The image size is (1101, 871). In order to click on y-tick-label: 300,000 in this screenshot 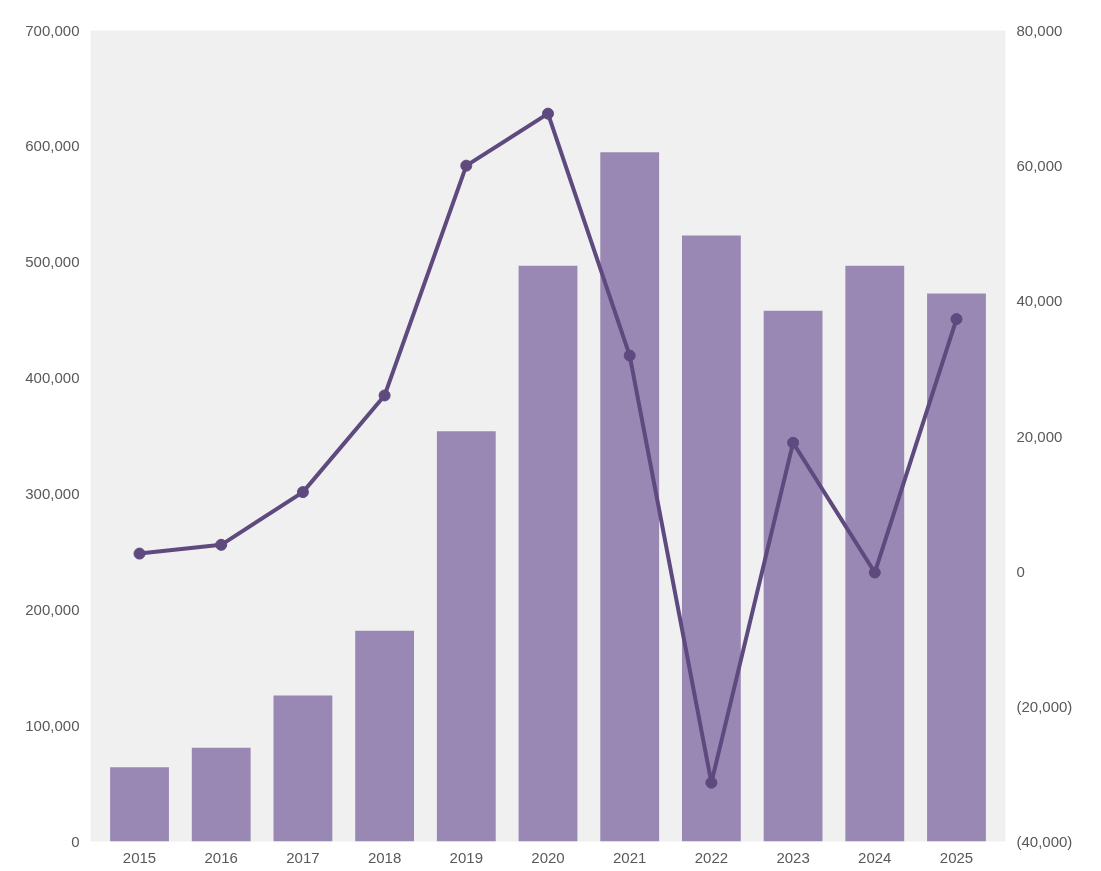, I will do `click(52, 493)`.